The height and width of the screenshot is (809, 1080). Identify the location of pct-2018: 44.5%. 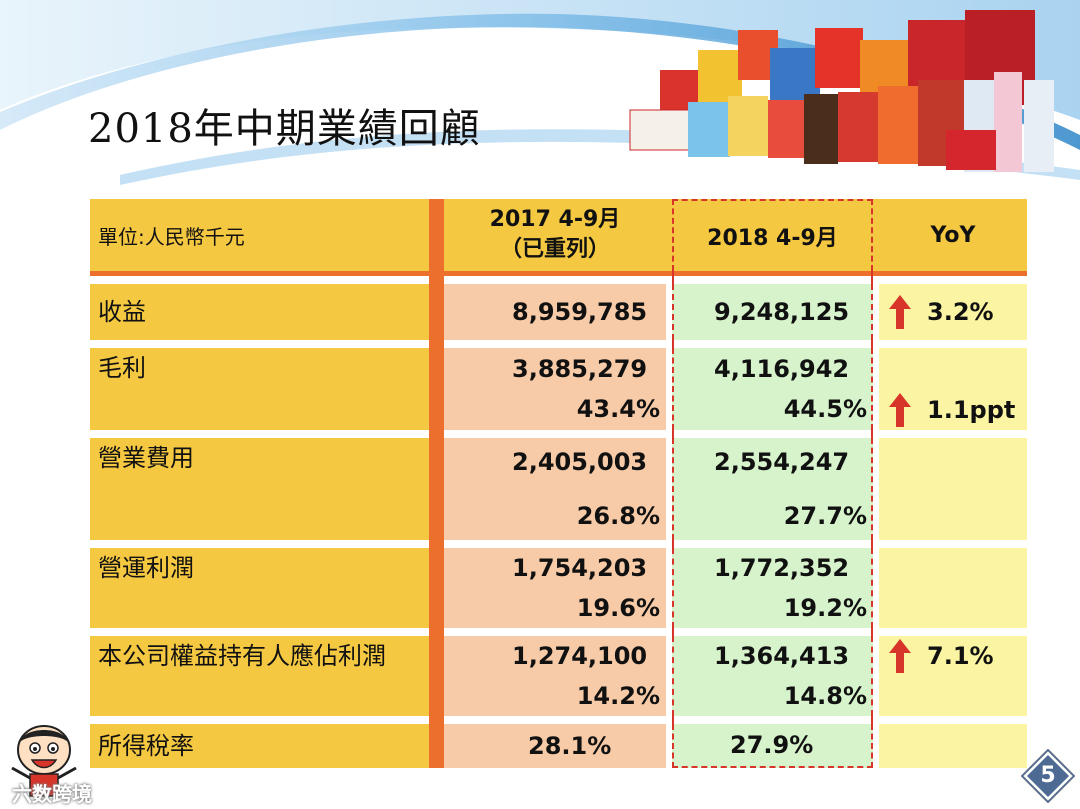
(825, 409).